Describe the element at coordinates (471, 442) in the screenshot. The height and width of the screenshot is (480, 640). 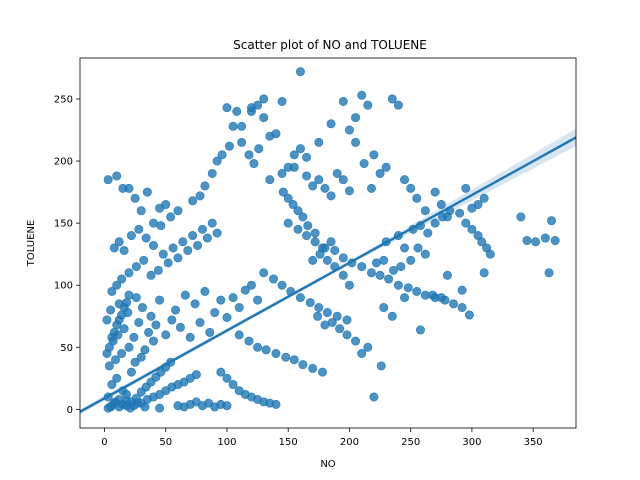
I see `x-tick-label: 300` at that location.